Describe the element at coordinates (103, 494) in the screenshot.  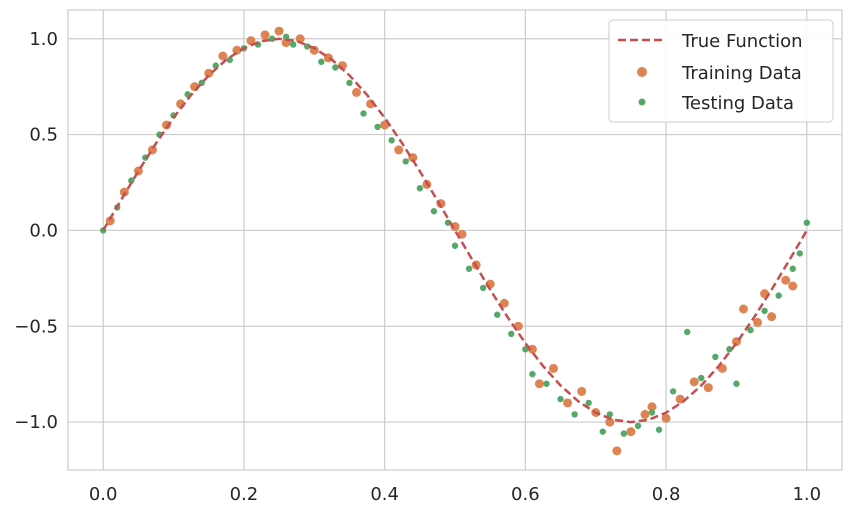
I see `x-tick-label: 0.0` at that location.